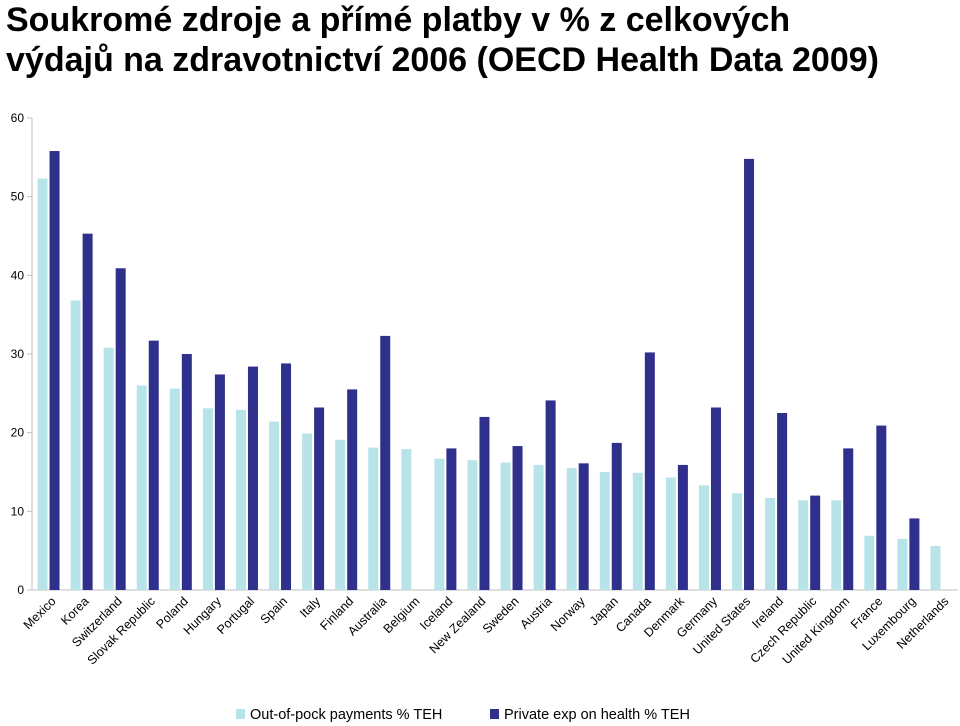 The image size is (960, 726). Describe the element at coordinates (18, 511) in the screenshot. I see `y-tick-label: 10` at that location.